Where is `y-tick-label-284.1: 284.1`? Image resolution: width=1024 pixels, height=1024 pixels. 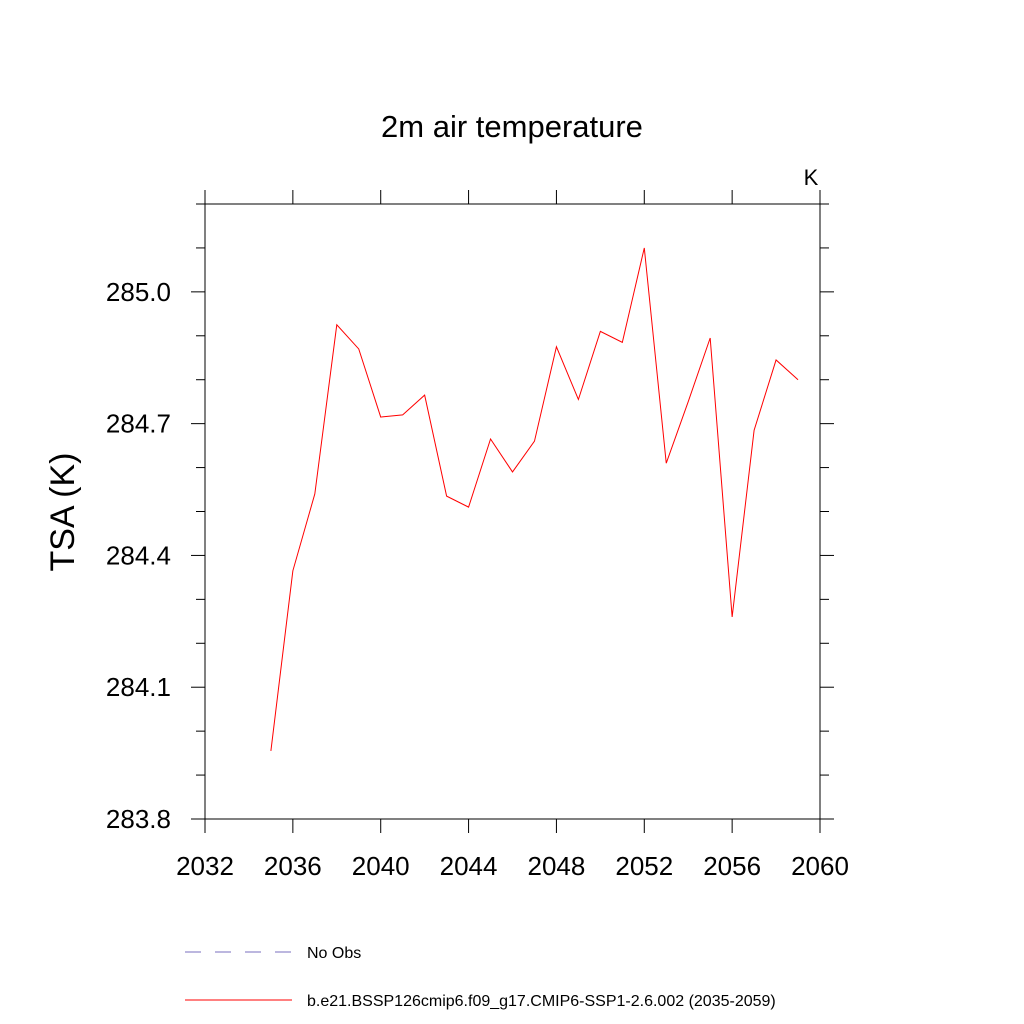 y-tick-label-284.1: 284.1 is located at coordinates (138, 687).